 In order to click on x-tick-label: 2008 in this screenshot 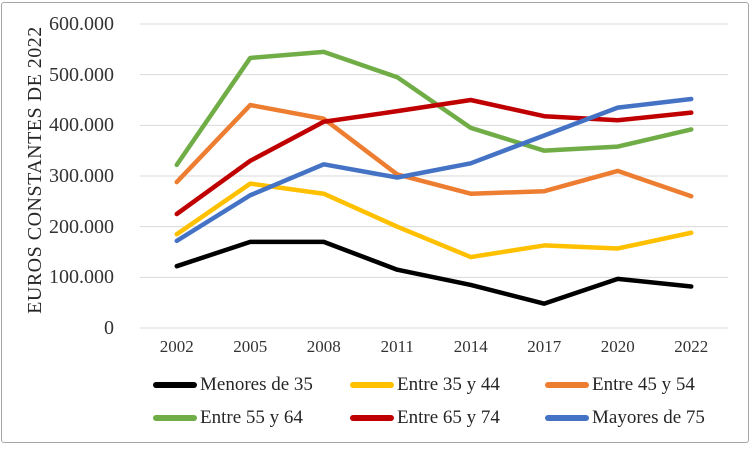, I will do `click(323, 346)`.